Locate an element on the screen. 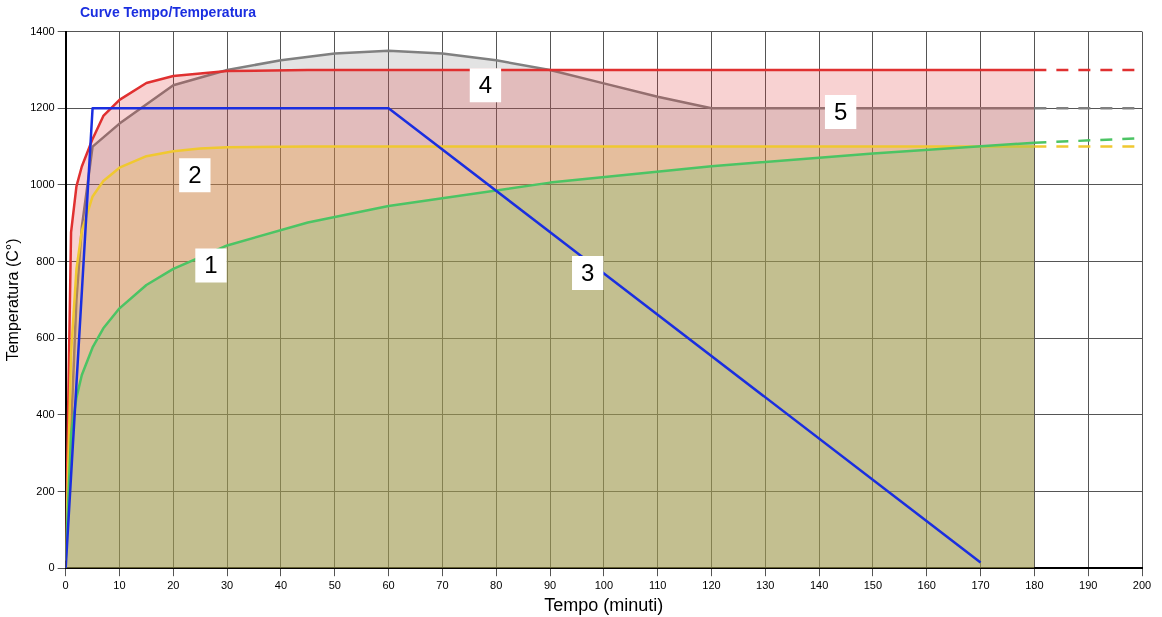 This screenshot has width=1162, height=617. annotation: 5 is located at coordinates (840, 111).